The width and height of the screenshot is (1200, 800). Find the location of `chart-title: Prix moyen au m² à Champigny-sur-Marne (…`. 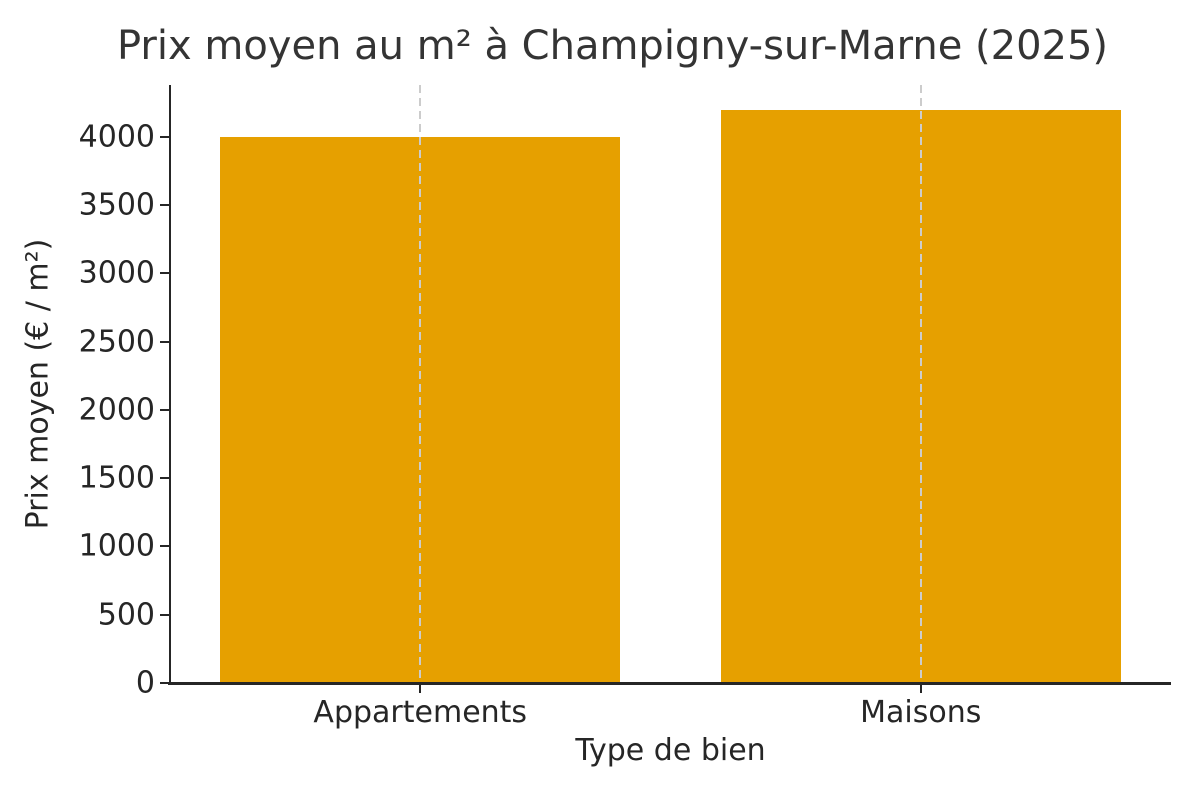

chart-title: Prix moyen au m² à Champigny-sur-Marne (… is located at coordinates (613, 46).